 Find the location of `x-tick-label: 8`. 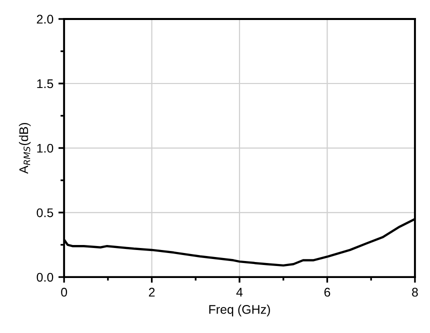

x-tick-label: 8 is located at coordinates (415, 292).